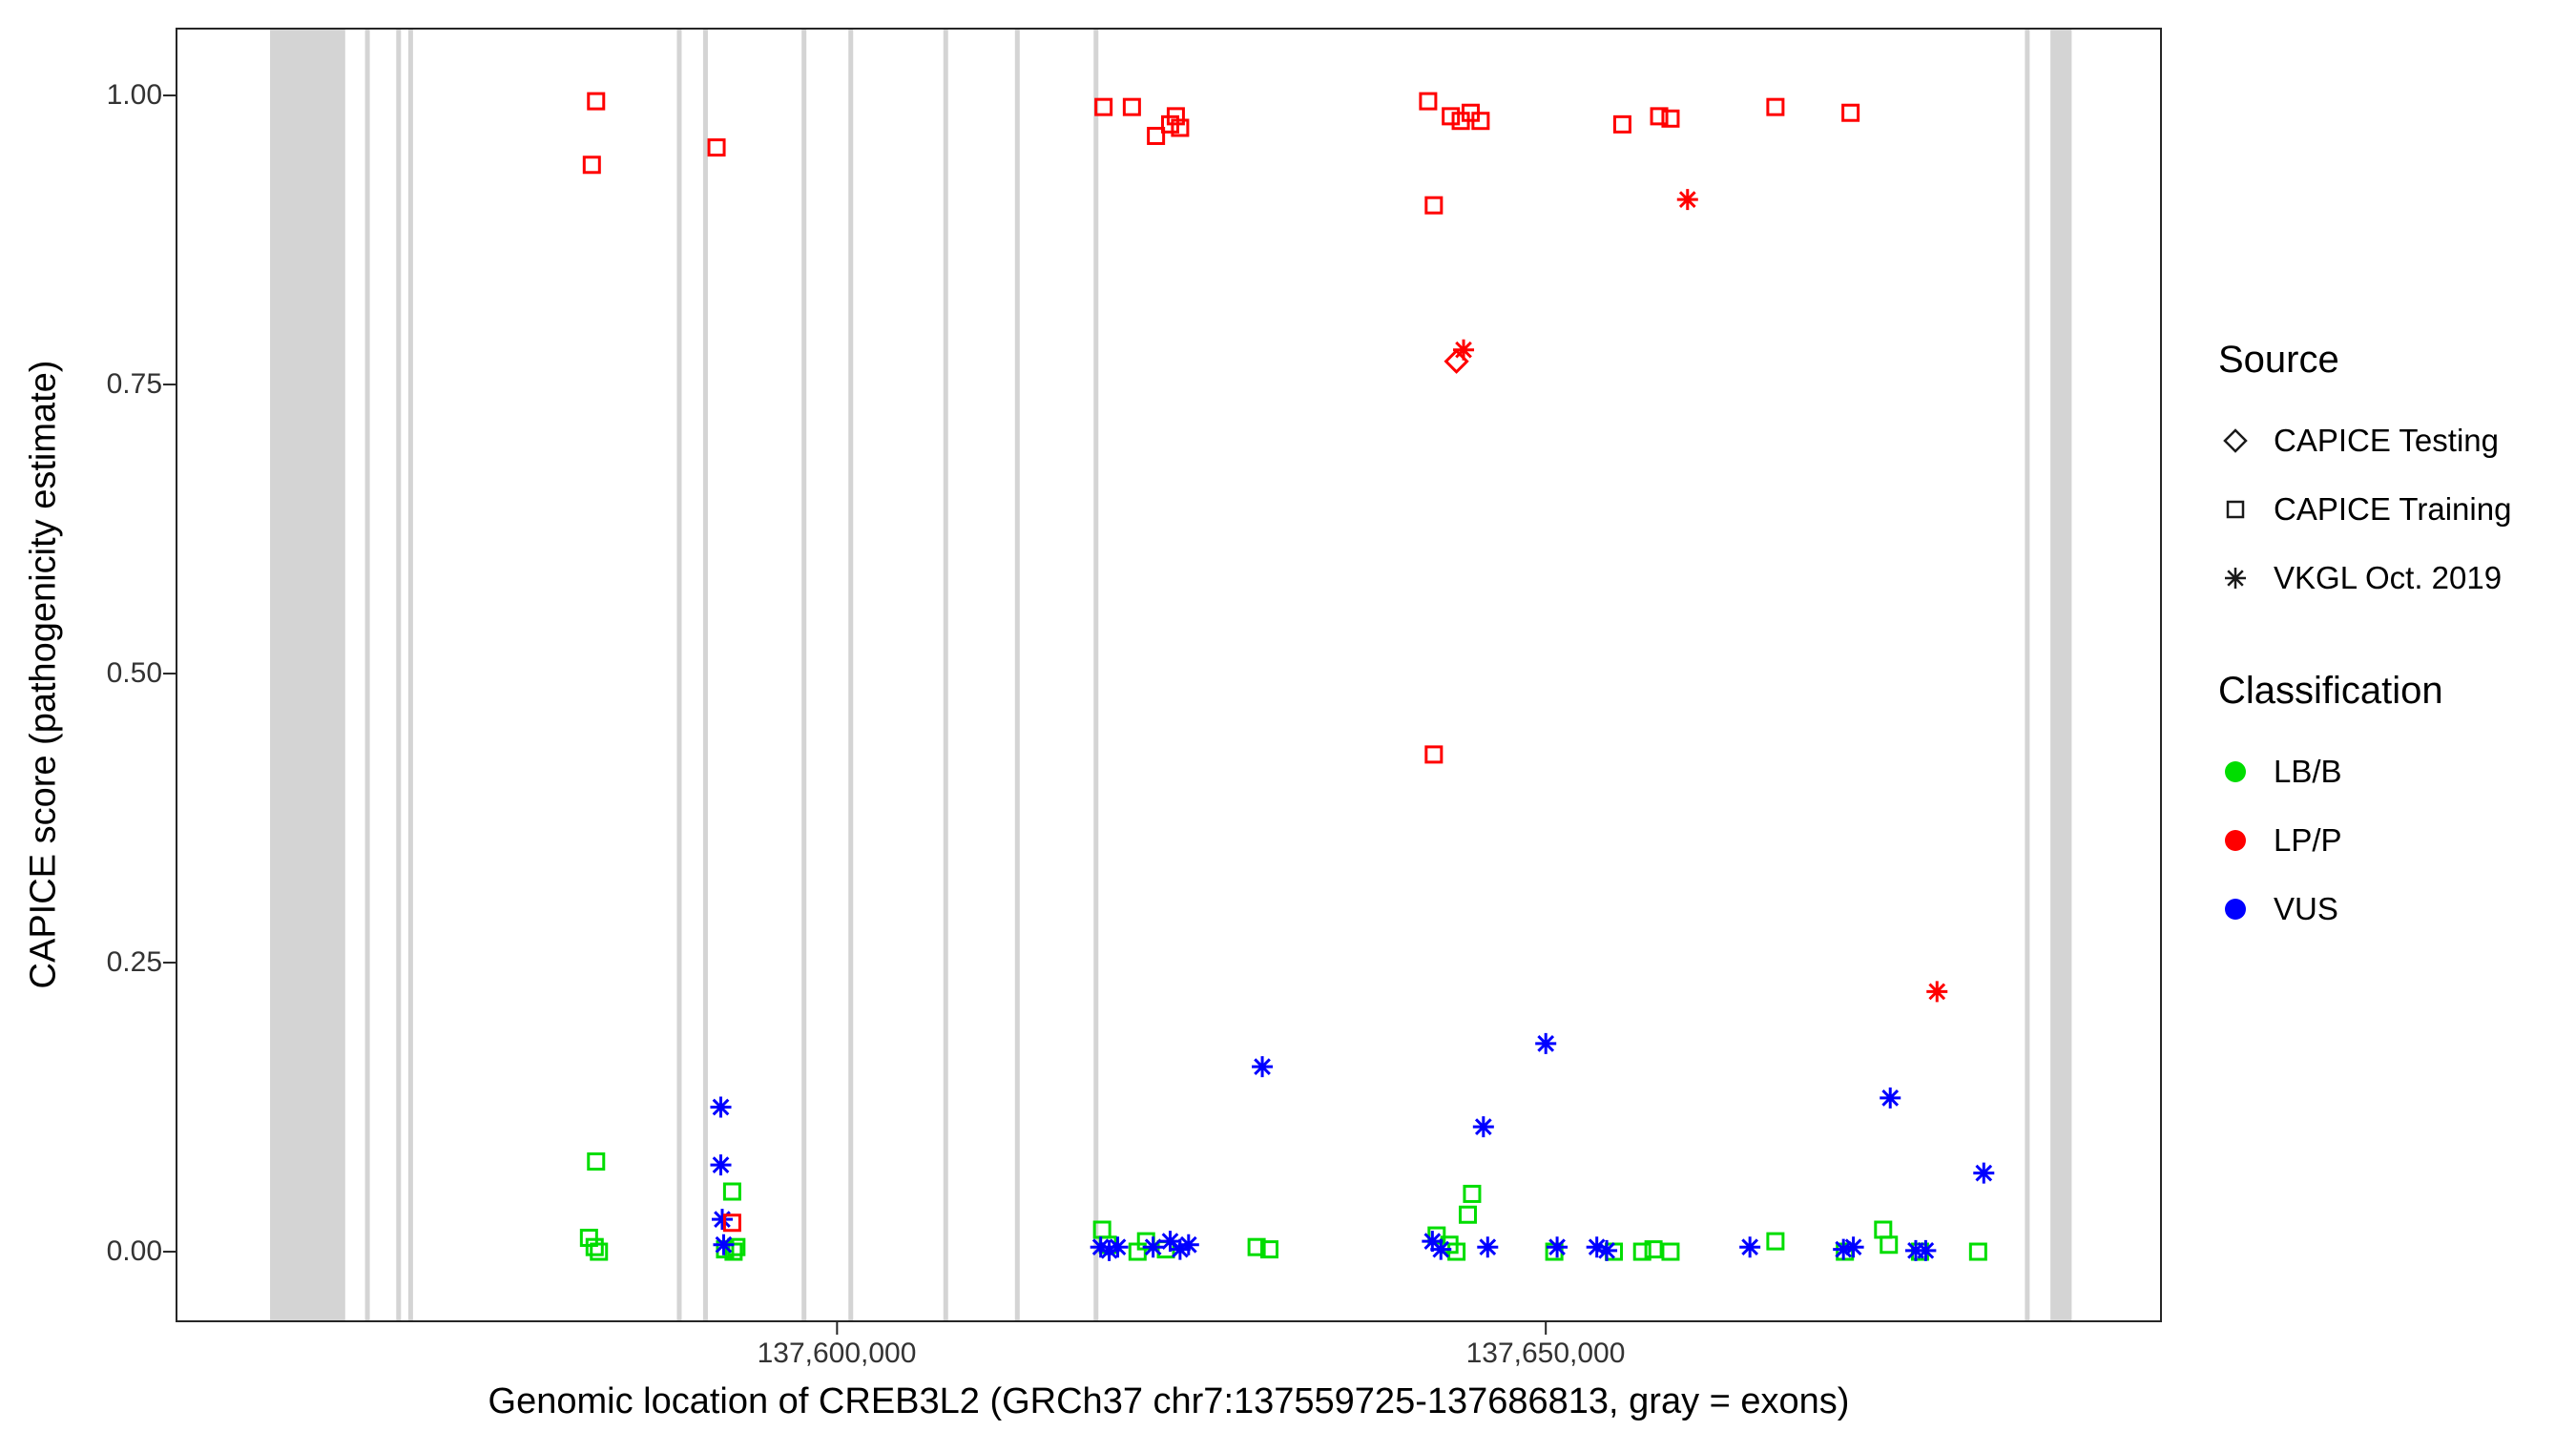 This screenshot has height=1431, width=2576. I want to click on y-tick-label-4: 1.00, so click(134, 95).